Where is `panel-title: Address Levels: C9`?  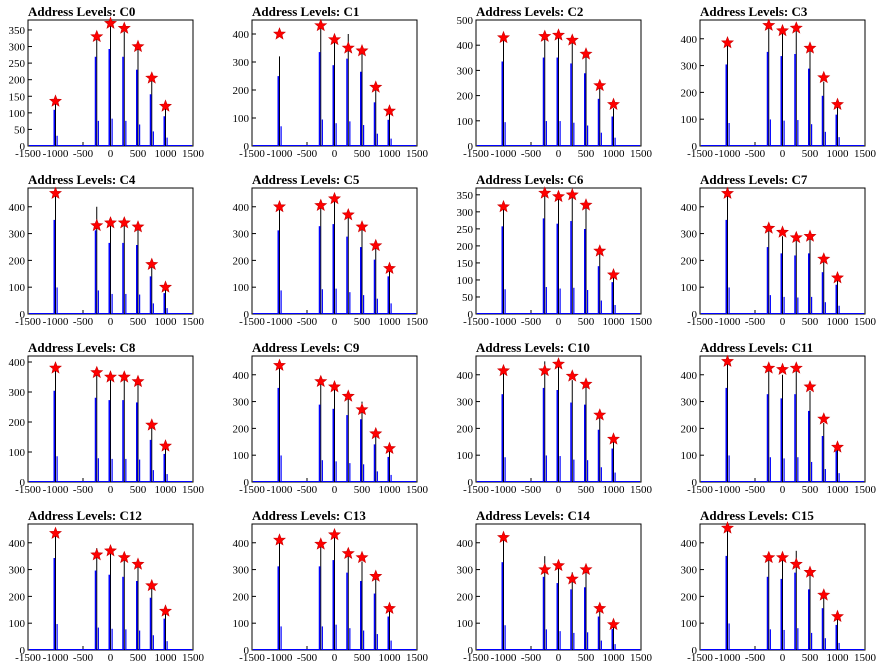
panel-title: Address Levels: C9 is located at coordinates (306, 347).